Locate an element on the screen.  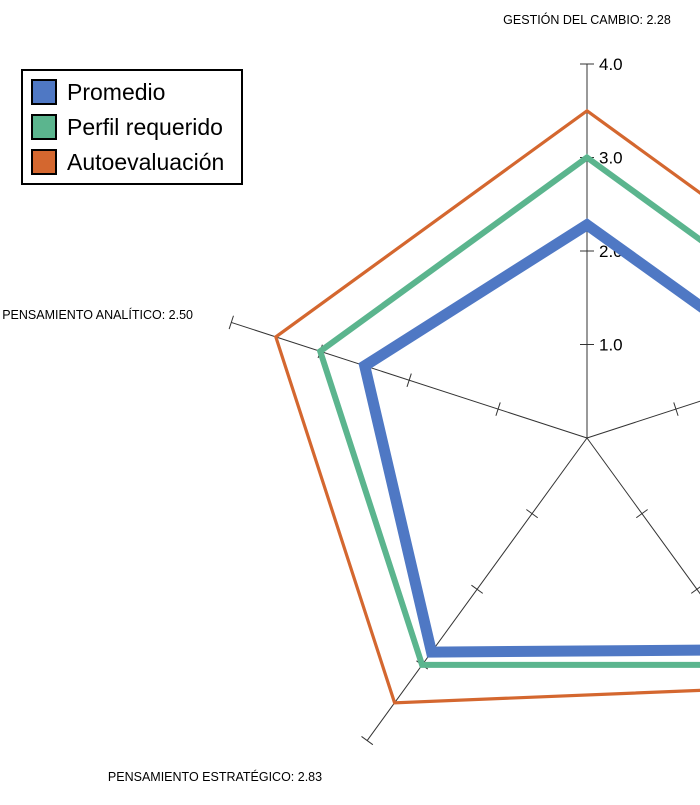
radial-tick-label: 1.0 is located at coordinates (611, 345).